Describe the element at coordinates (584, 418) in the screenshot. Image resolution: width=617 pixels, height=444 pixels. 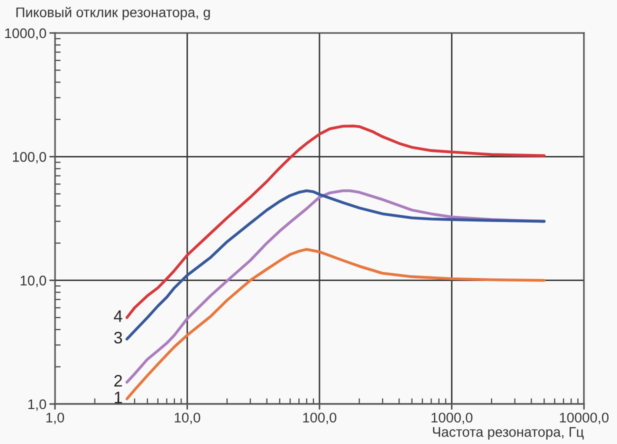
I see `x-tick-label: 10000,0` at that location.